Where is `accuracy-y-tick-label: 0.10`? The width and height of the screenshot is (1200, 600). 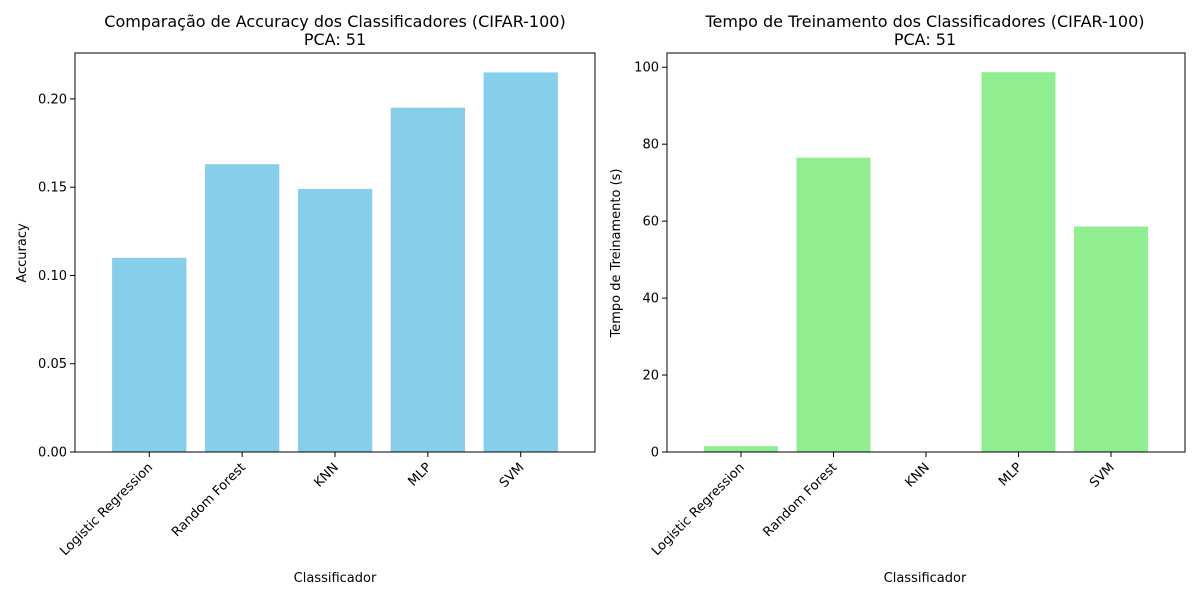 accuracy-y-tick-label: 0.10 is located at coordinates (52, 276).